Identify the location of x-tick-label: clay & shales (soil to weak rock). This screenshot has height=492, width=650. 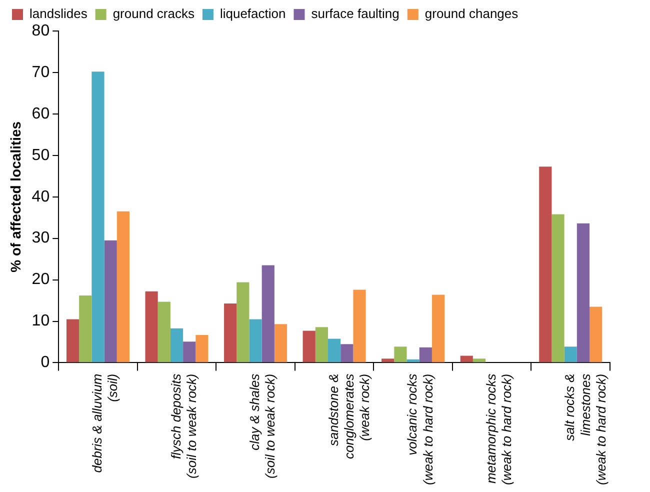
(262, 425).